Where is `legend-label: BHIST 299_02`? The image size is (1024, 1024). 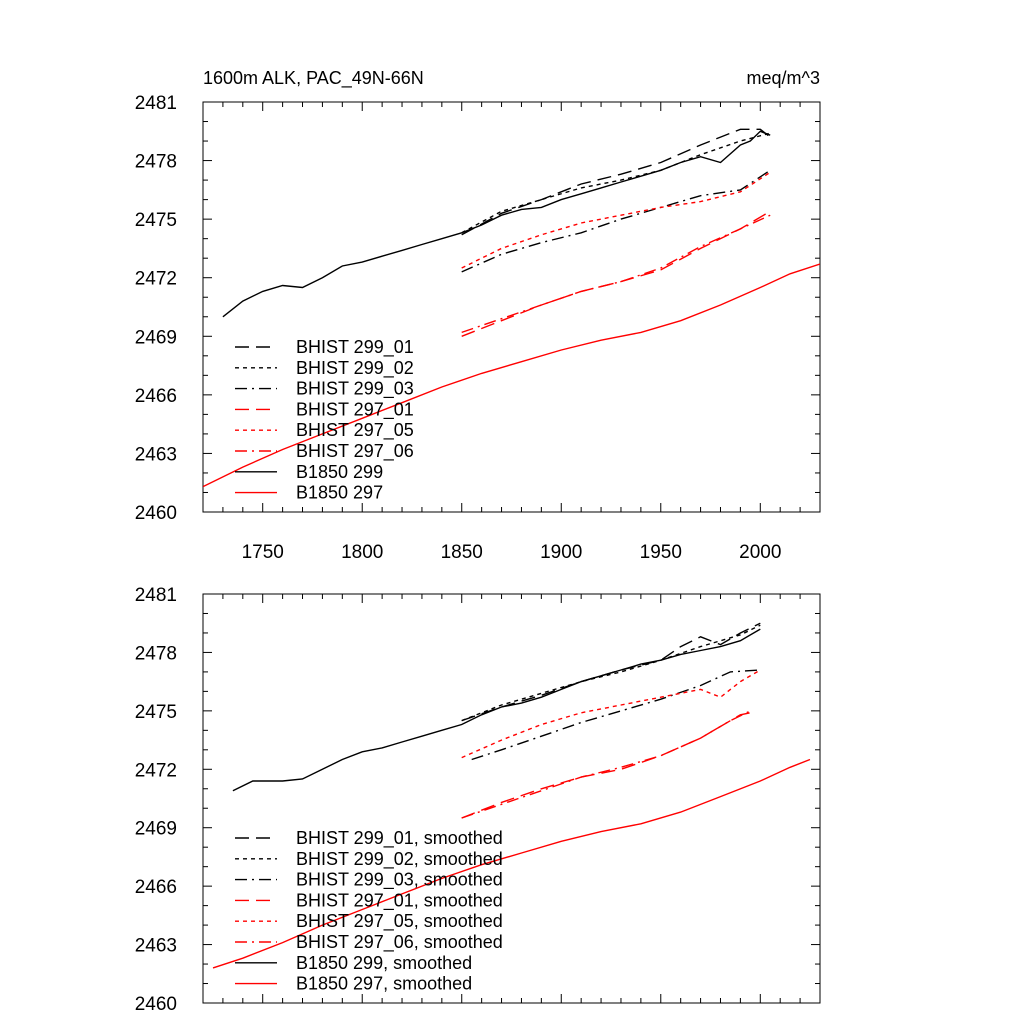 legend-label: BHIST 299_02 is located at coordinates (355, 368).